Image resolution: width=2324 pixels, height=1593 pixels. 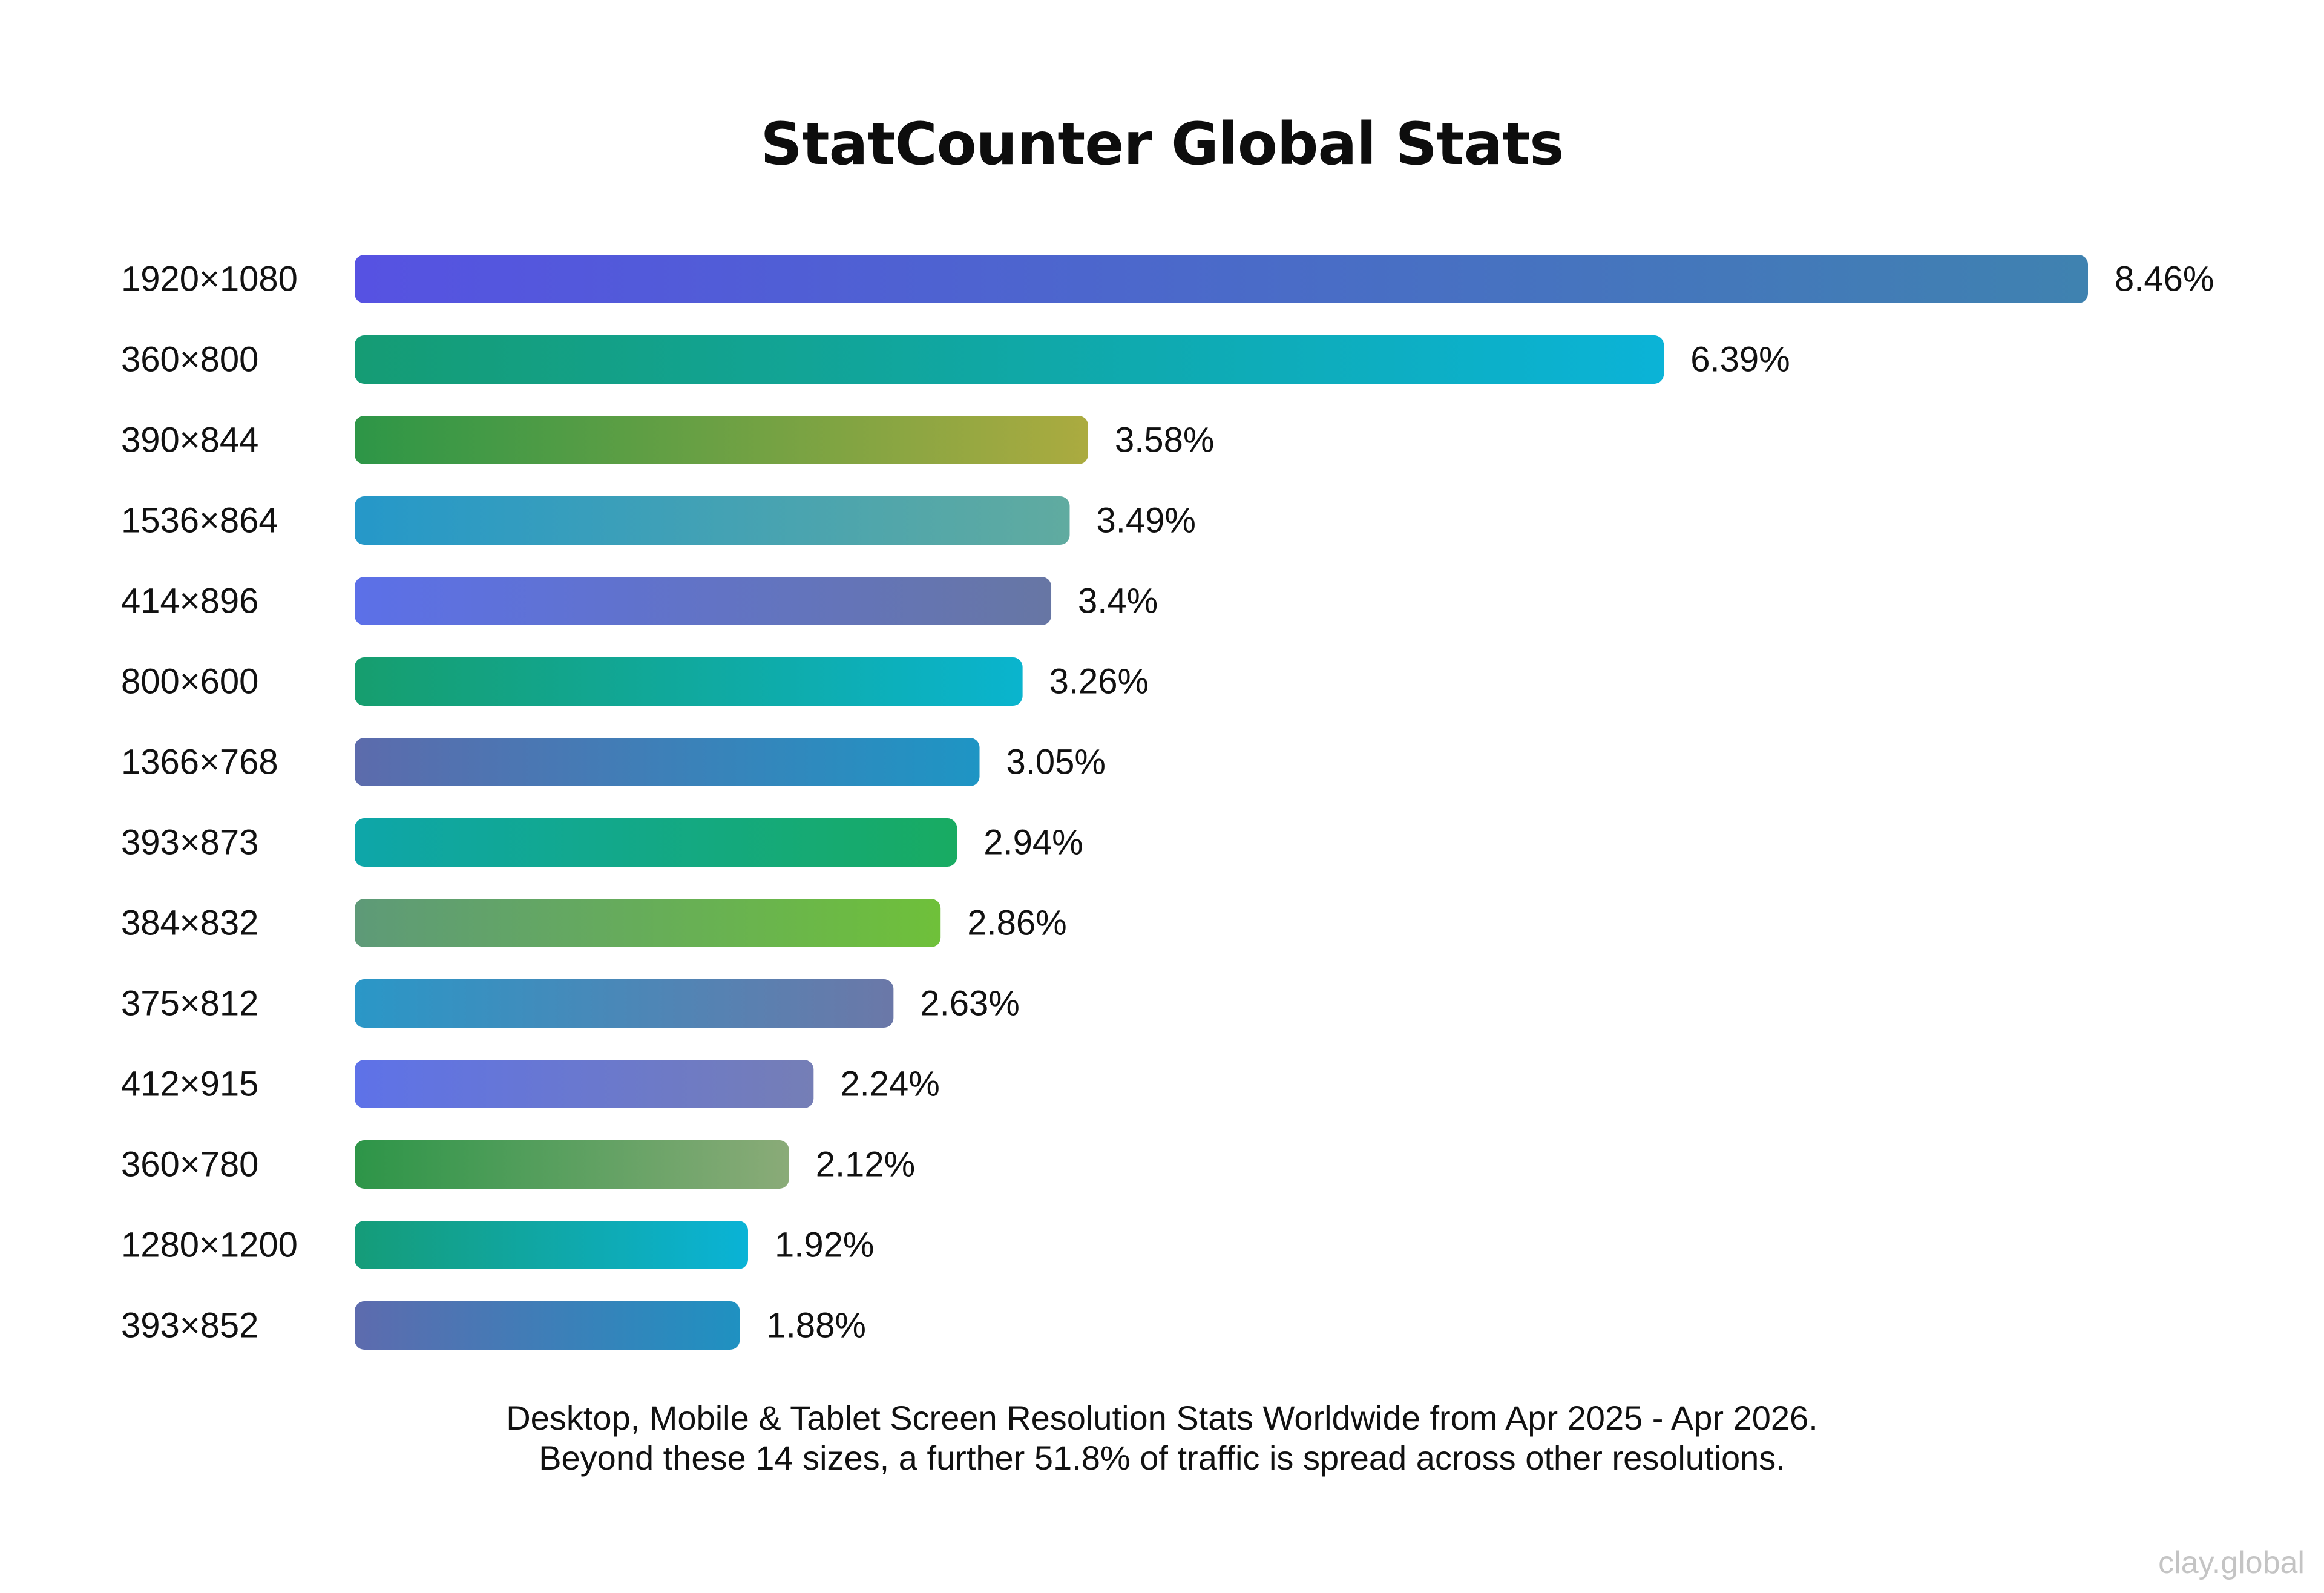 I want to click on category-label: 384×832, so click(x=189, y=923).